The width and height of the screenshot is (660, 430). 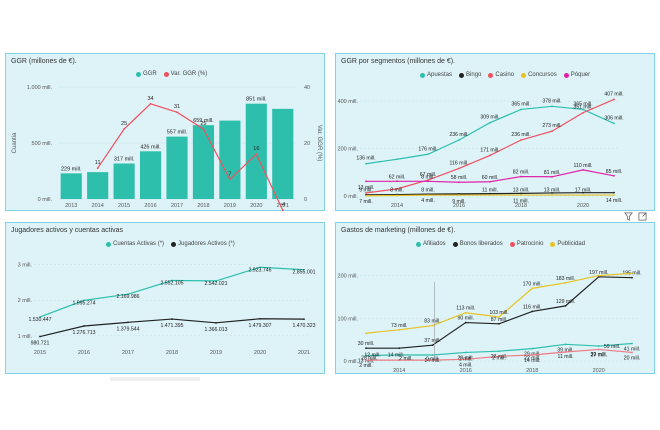 I want to click on extra-data-label: 11 mill., so click(x=565, y=357).